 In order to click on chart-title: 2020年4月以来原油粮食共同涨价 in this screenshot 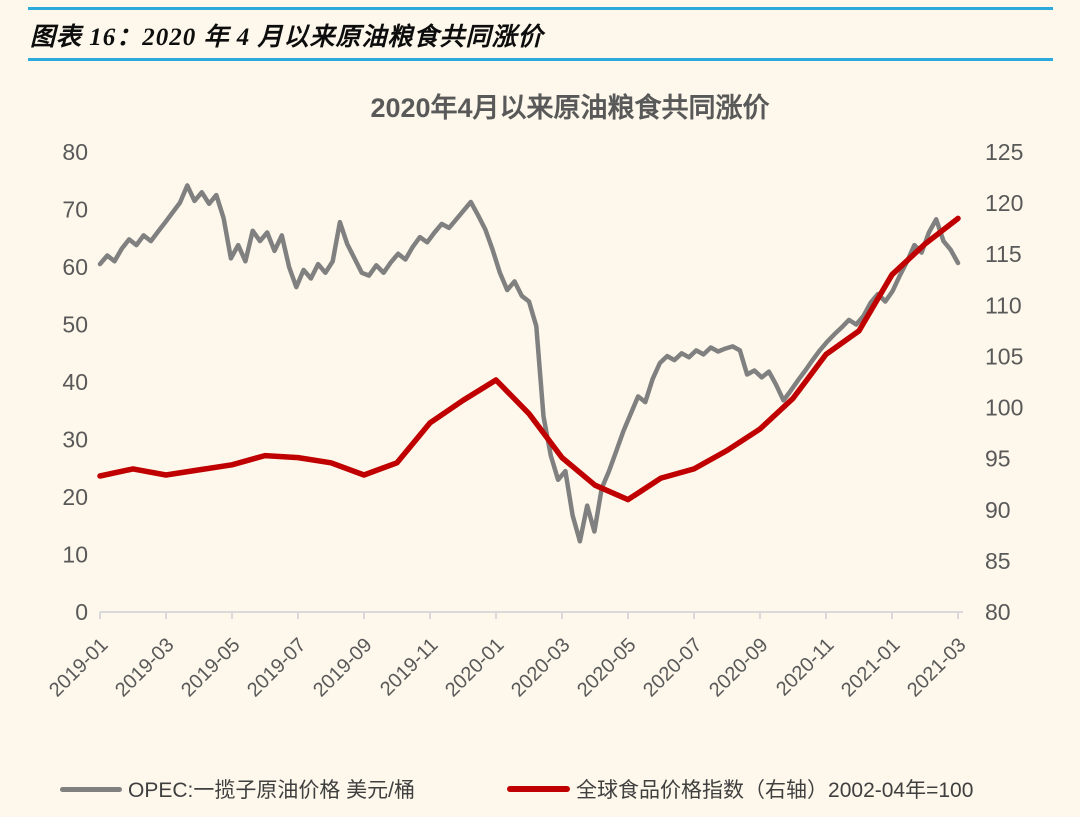, I will do `click(570, 108)`.